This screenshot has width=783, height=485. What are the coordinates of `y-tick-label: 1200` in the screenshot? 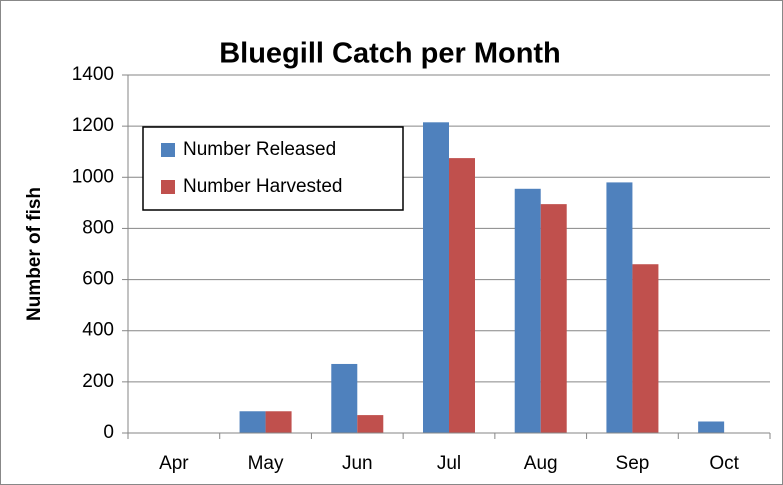 It's located at (93, 125).